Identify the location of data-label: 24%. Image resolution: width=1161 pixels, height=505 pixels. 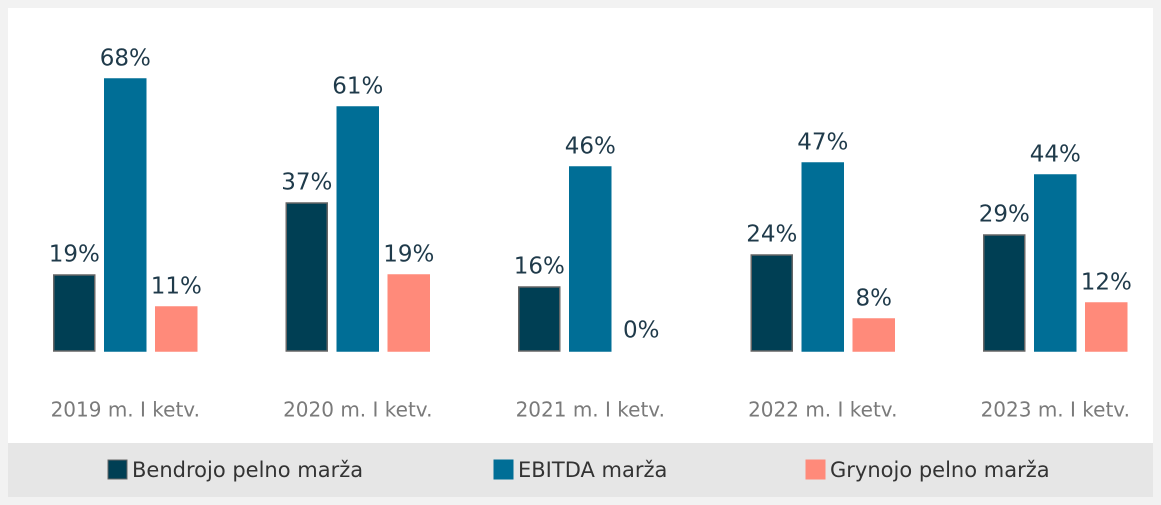
(771, 235).